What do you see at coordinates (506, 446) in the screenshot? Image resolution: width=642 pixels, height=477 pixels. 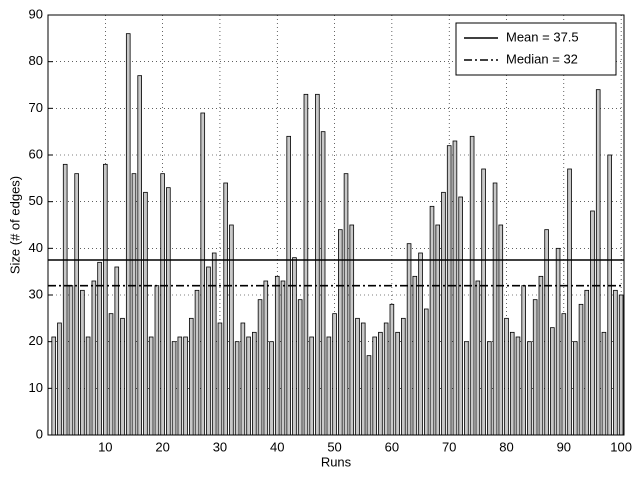 I see `x-tick-label: 80` at bounding box center [506, 446].